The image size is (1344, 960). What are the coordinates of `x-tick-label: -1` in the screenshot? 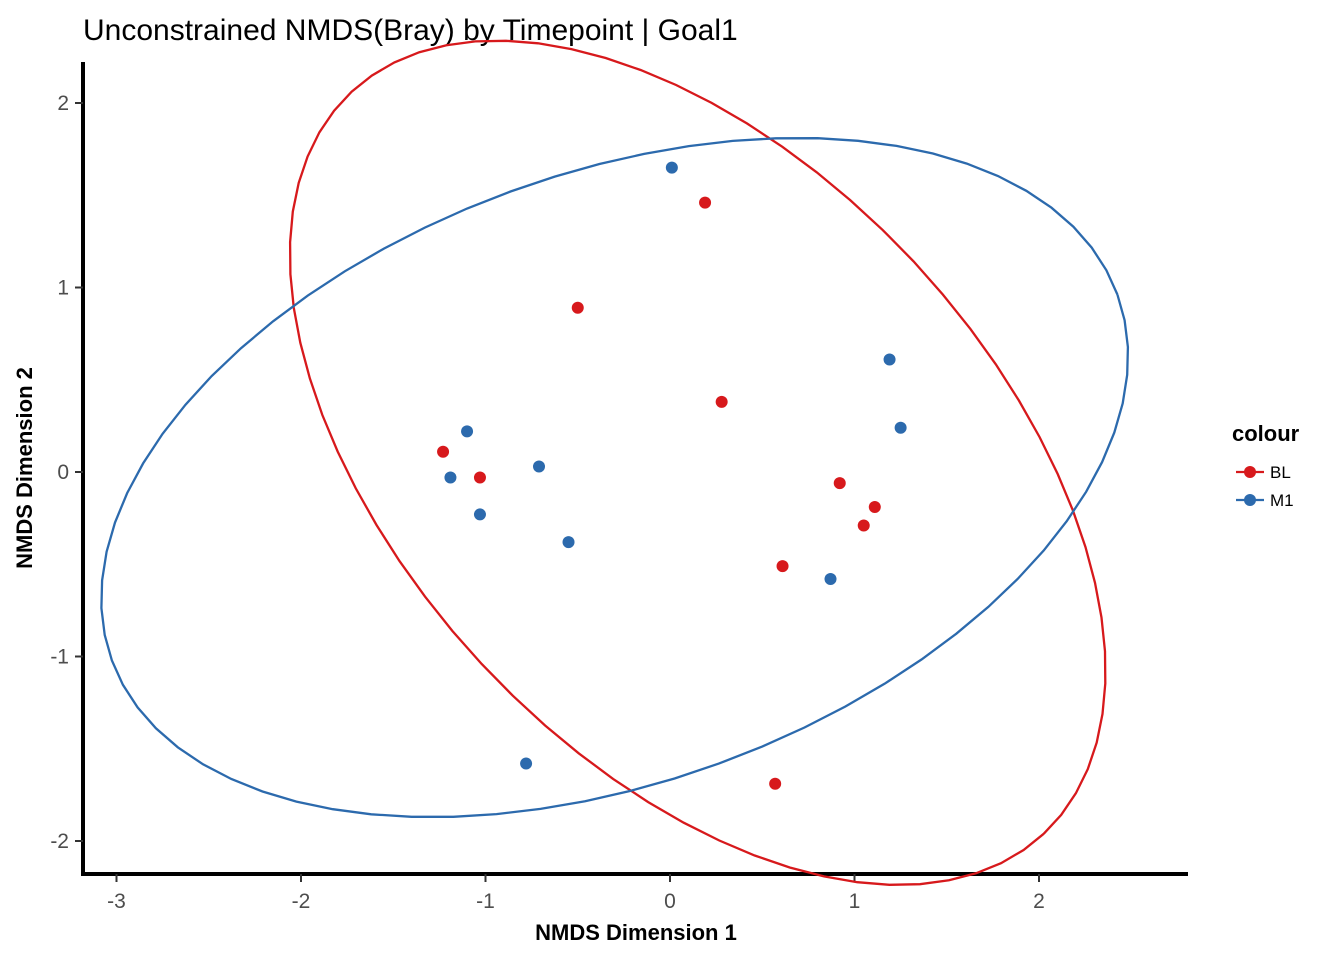 It's located at (485, 901).